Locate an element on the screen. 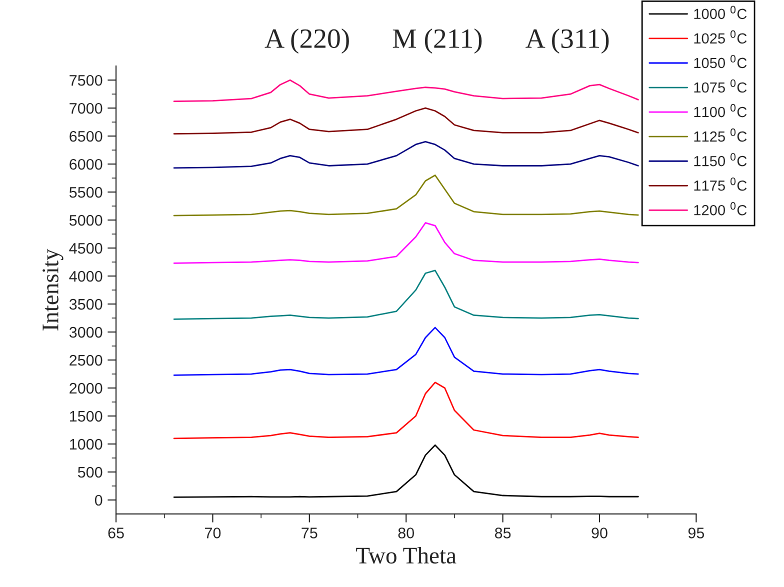 The width and height of the screenshot is (784, 587). y-tick-label: 4000 is located at coordinates (85, 276).